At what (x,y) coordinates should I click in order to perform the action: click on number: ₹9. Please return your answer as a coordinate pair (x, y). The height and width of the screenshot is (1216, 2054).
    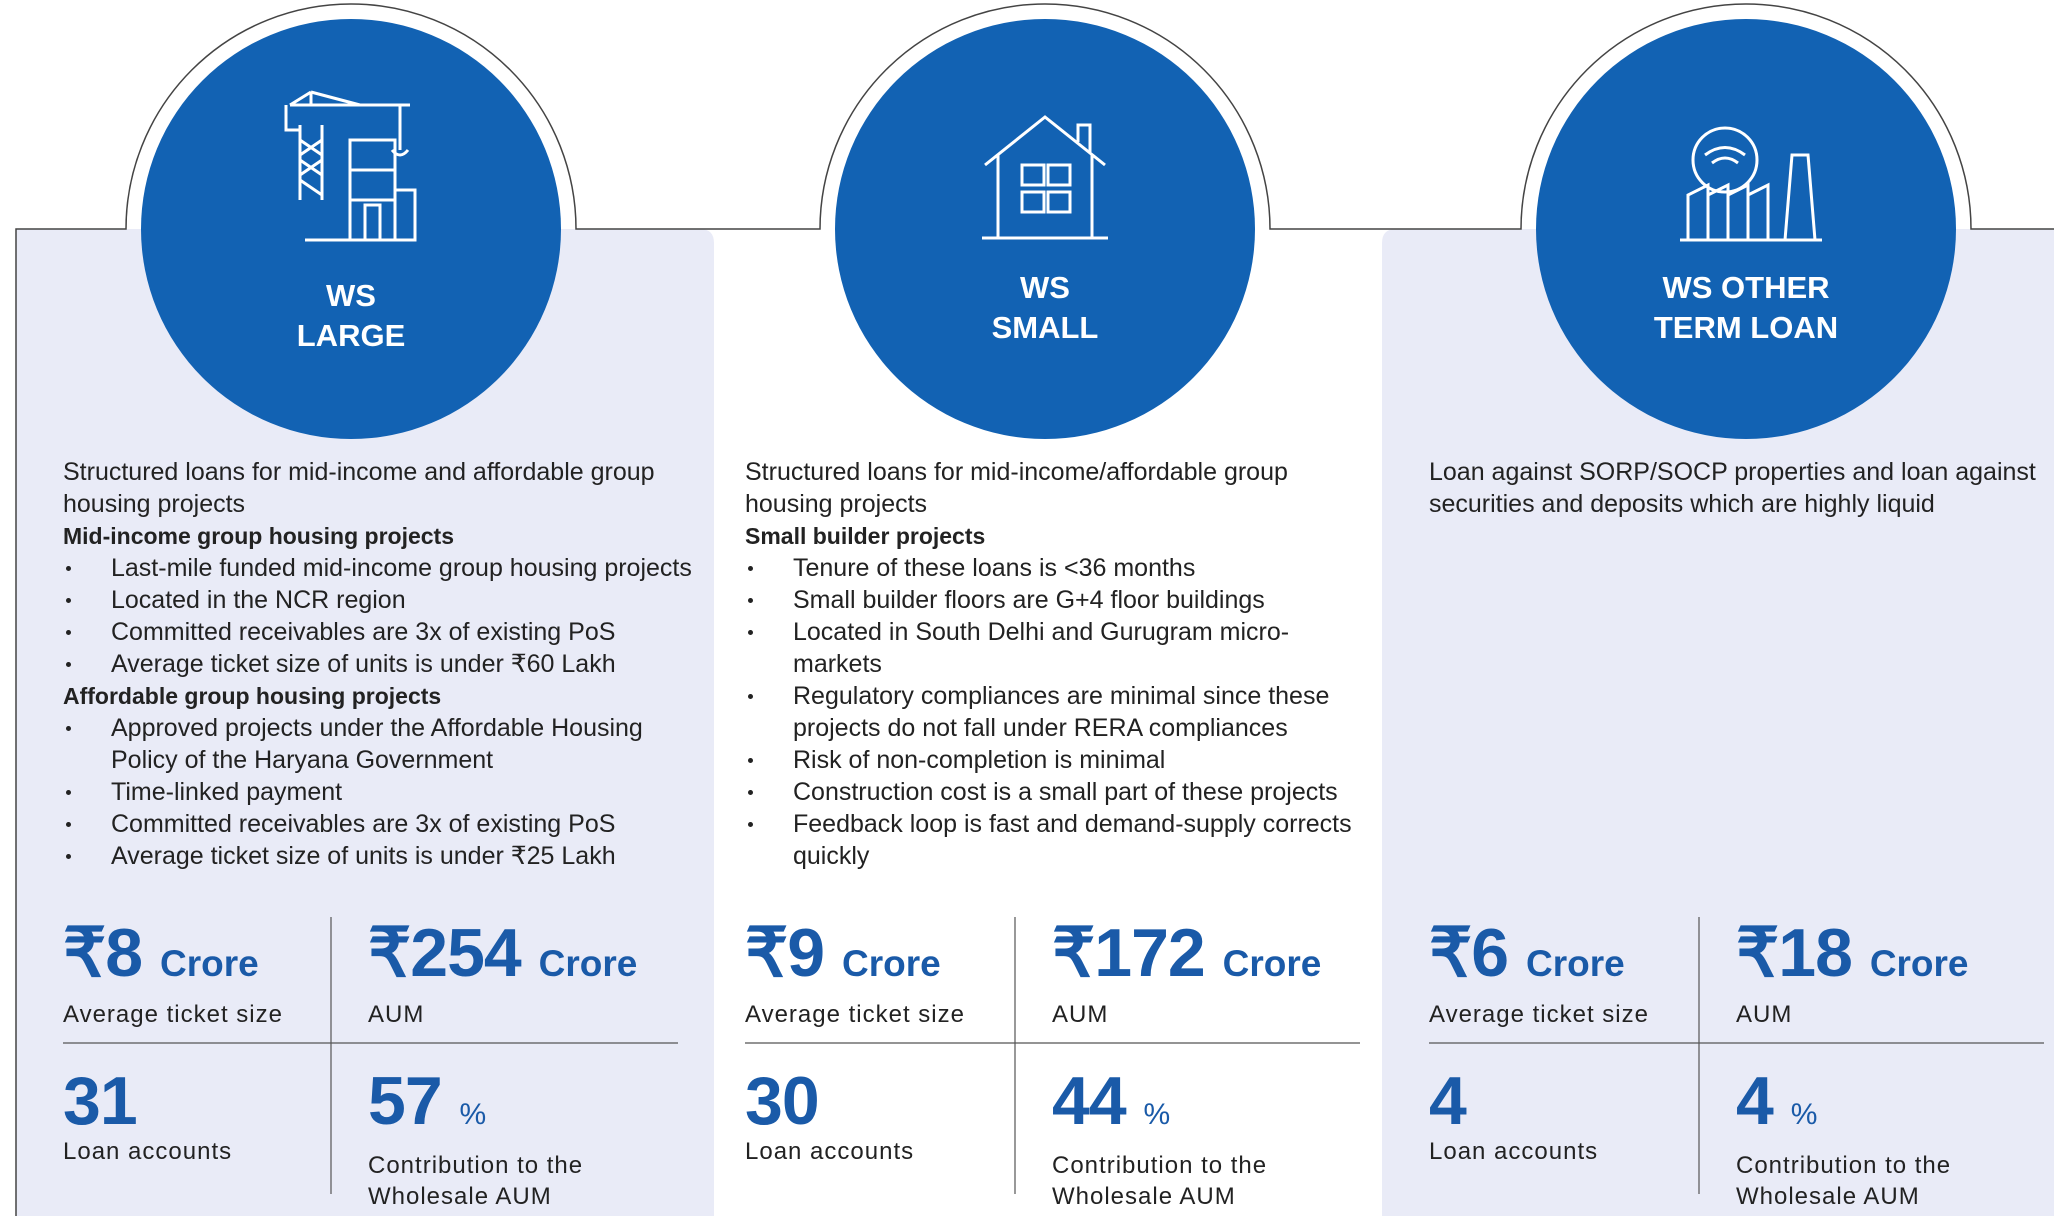
    Looking at the image, I should click on (785, 953).